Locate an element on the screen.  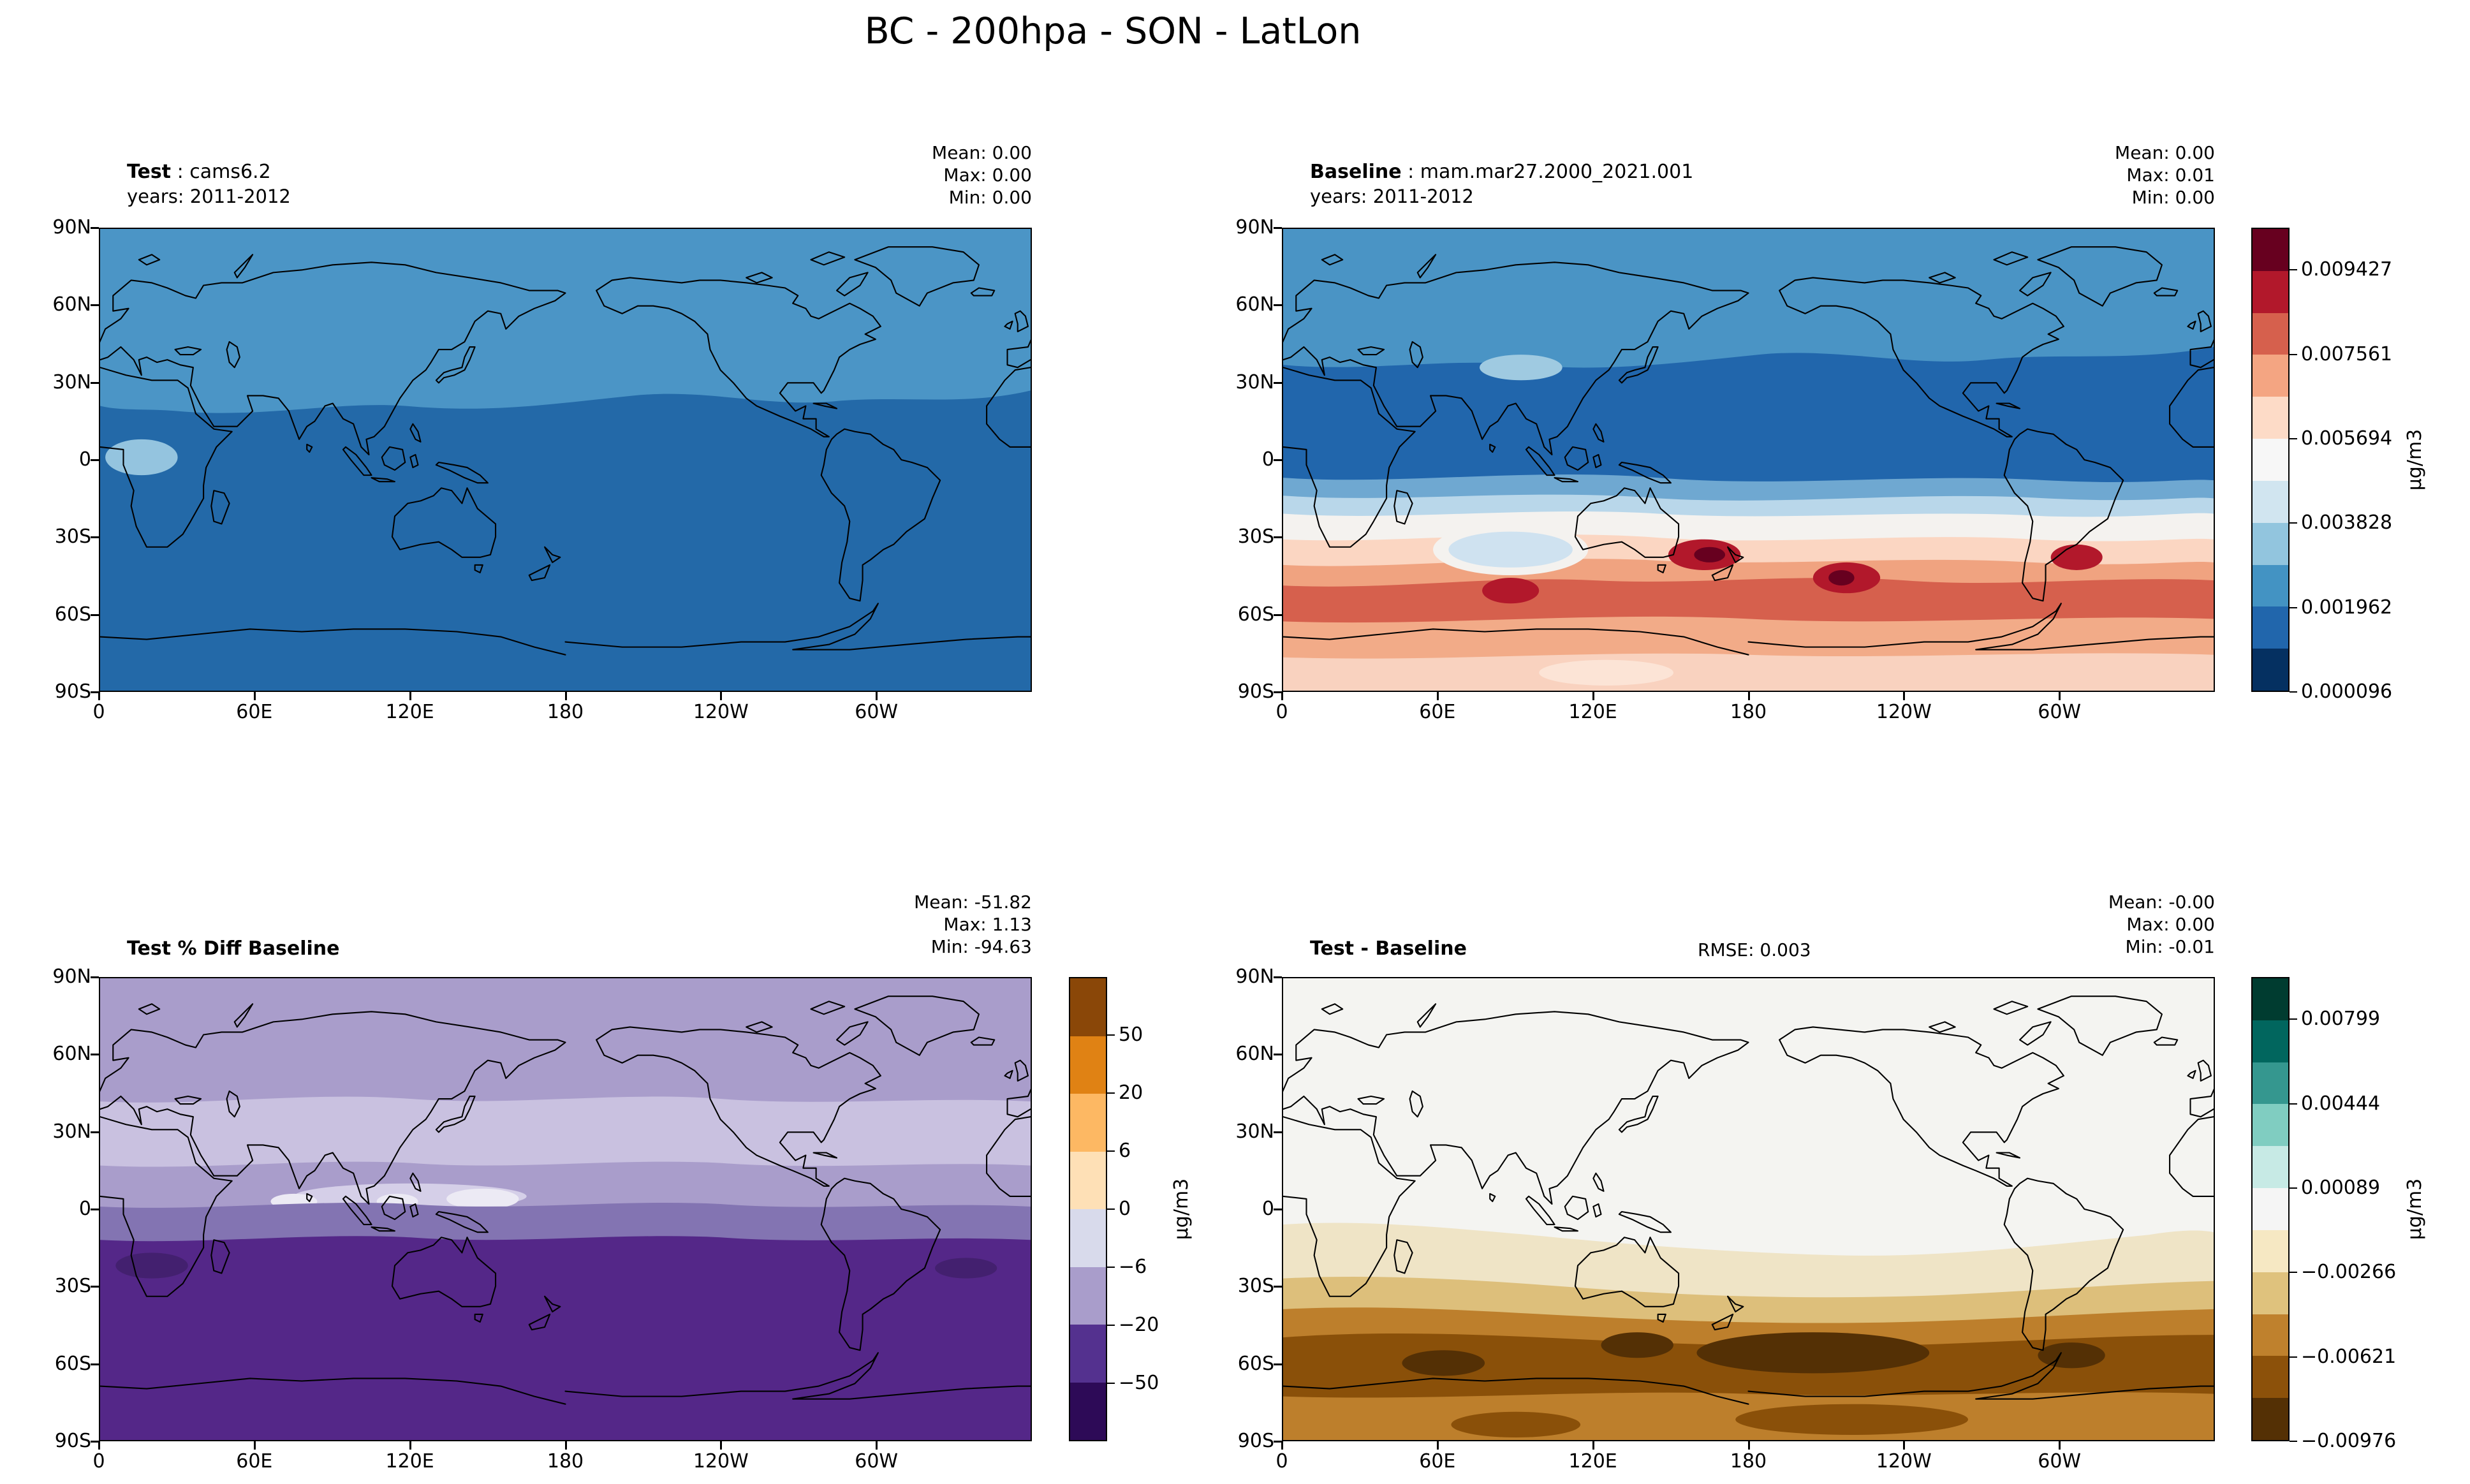
x-tick-label: 0 is located at coordinates (99, 712).